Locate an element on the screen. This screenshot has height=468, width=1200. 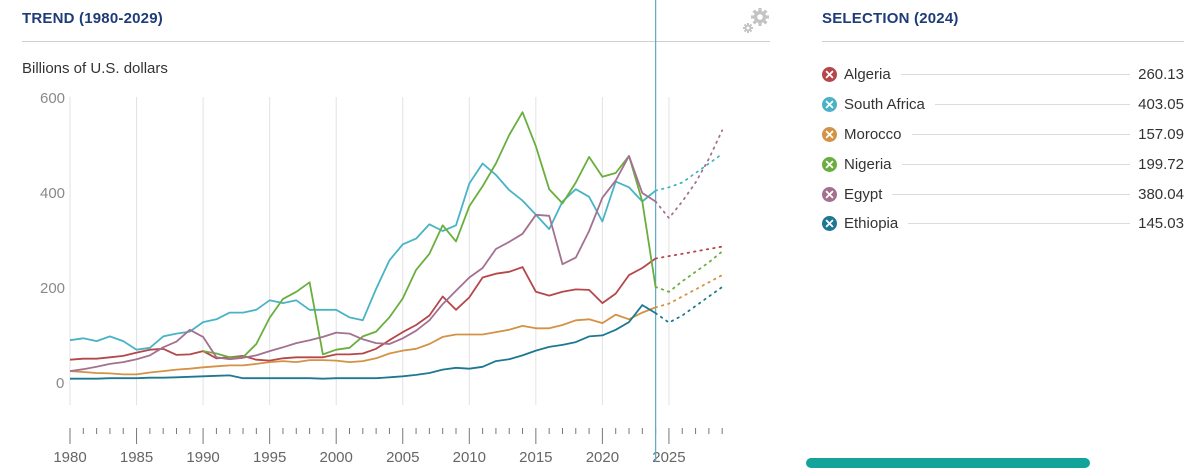
legend-country-name: Nigeria is located at coordinates (868, 164).